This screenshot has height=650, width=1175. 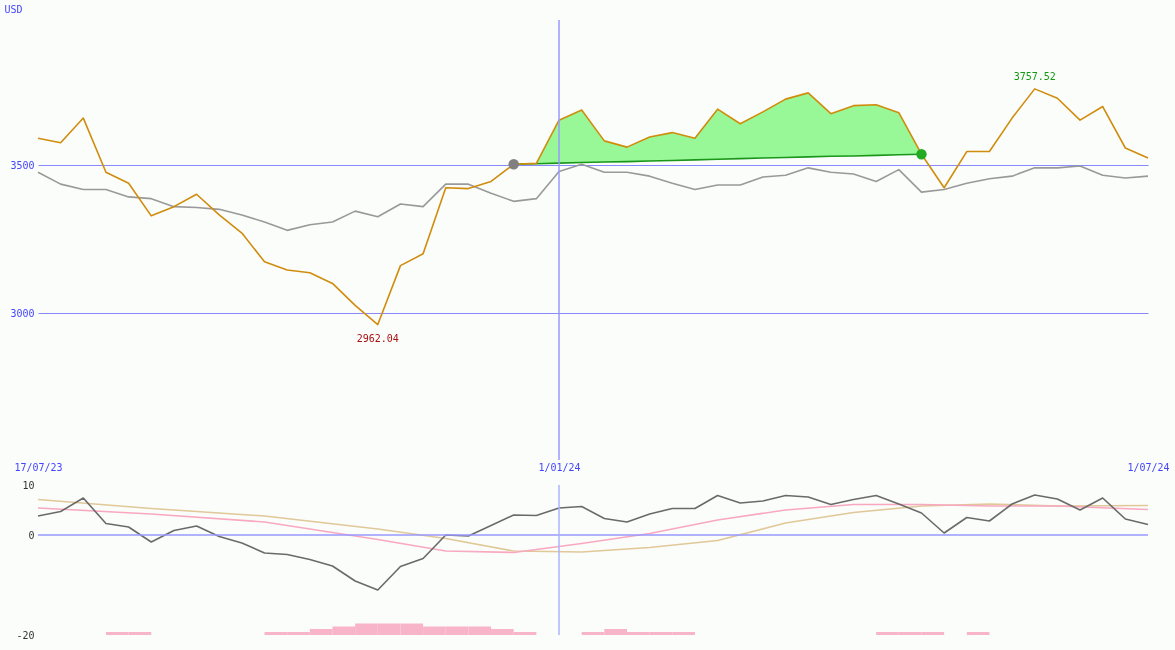 What do you see at coordinates (13, 9) in the screenshot?
I see `y-axis-title: USD` at bounding box center [13, 9].